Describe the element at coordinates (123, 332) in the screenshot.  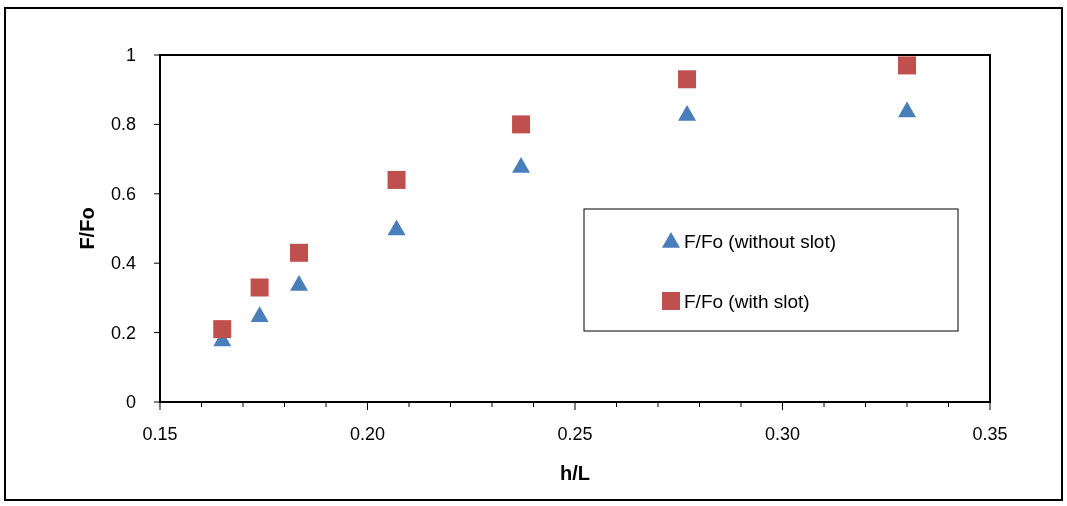
I see `y-tick-label: 0.2` at that location.